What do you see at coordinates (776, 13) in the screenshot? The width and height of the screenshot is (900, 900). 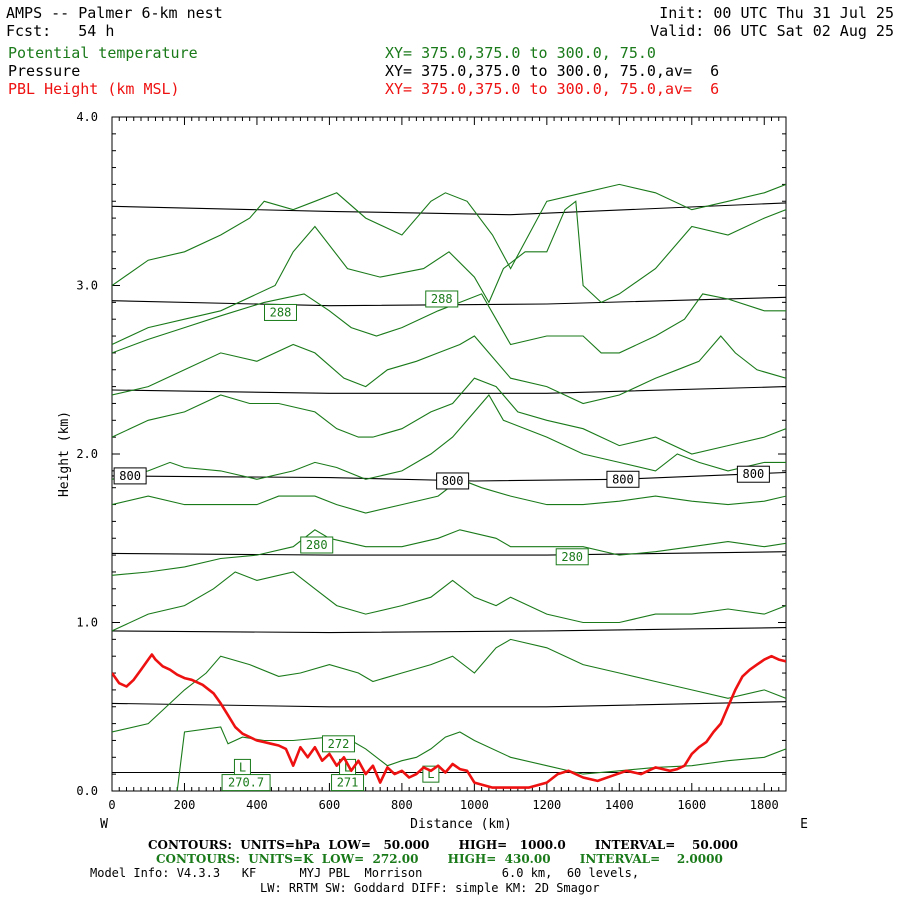 I see `init-time: Init: 00 UTC Thu 31 Jul 25` at bounding box center [776, 13].